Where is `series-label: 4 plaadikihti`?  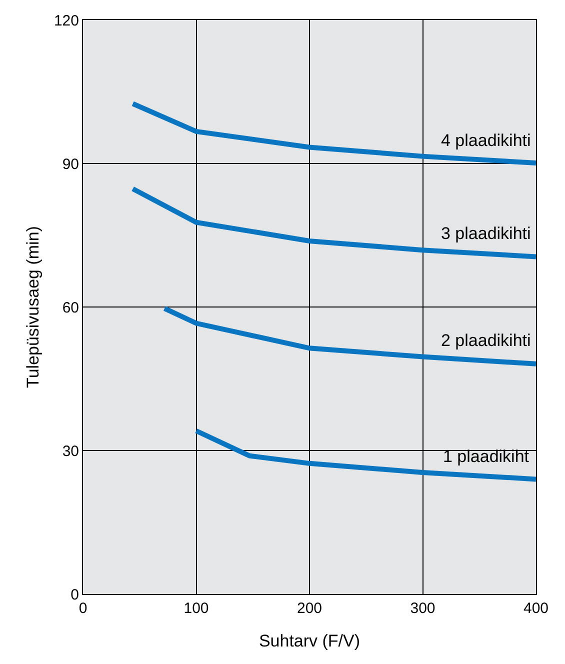
series-label: 4 plaadikihti is located at coordinates (486, 140).